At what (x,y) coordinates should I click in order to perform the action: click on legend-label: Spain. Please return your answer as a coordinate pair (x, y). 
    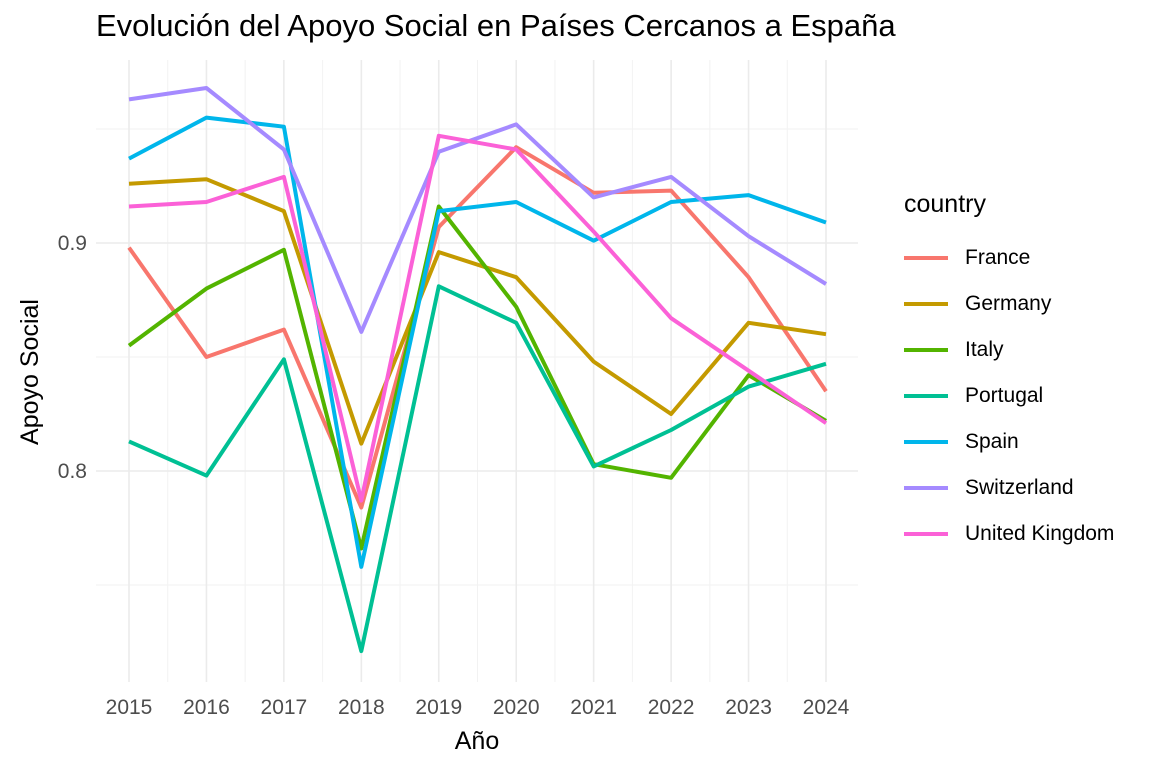
    Looking at the image, I should click on (992, 441).